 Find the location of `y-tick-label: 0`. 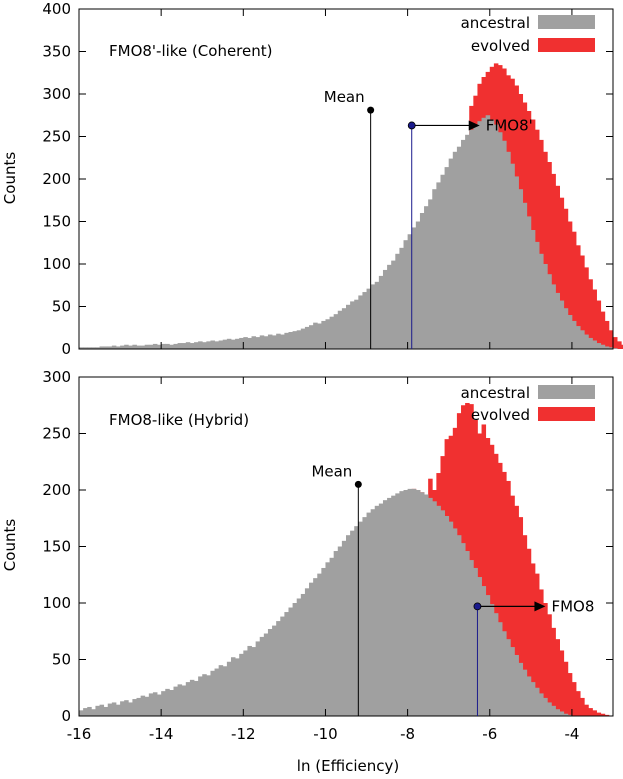

y-tick-label: 0 is located at coordinates (66, 716).